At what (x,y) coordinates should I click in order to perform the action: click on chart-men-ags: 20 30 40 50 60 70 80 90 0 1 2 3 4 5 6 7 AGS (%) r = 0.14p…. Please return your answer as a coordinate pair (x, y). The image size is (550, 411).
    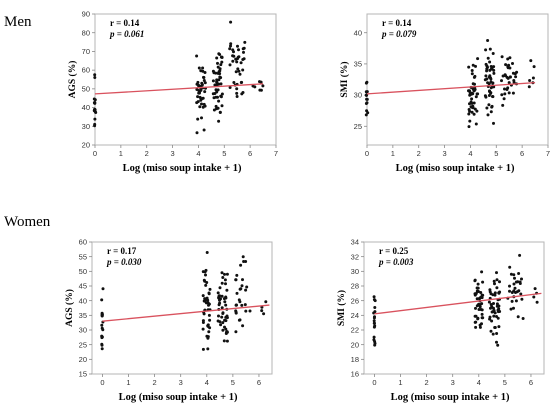
    Looking at the image, I should click on (172, 84).